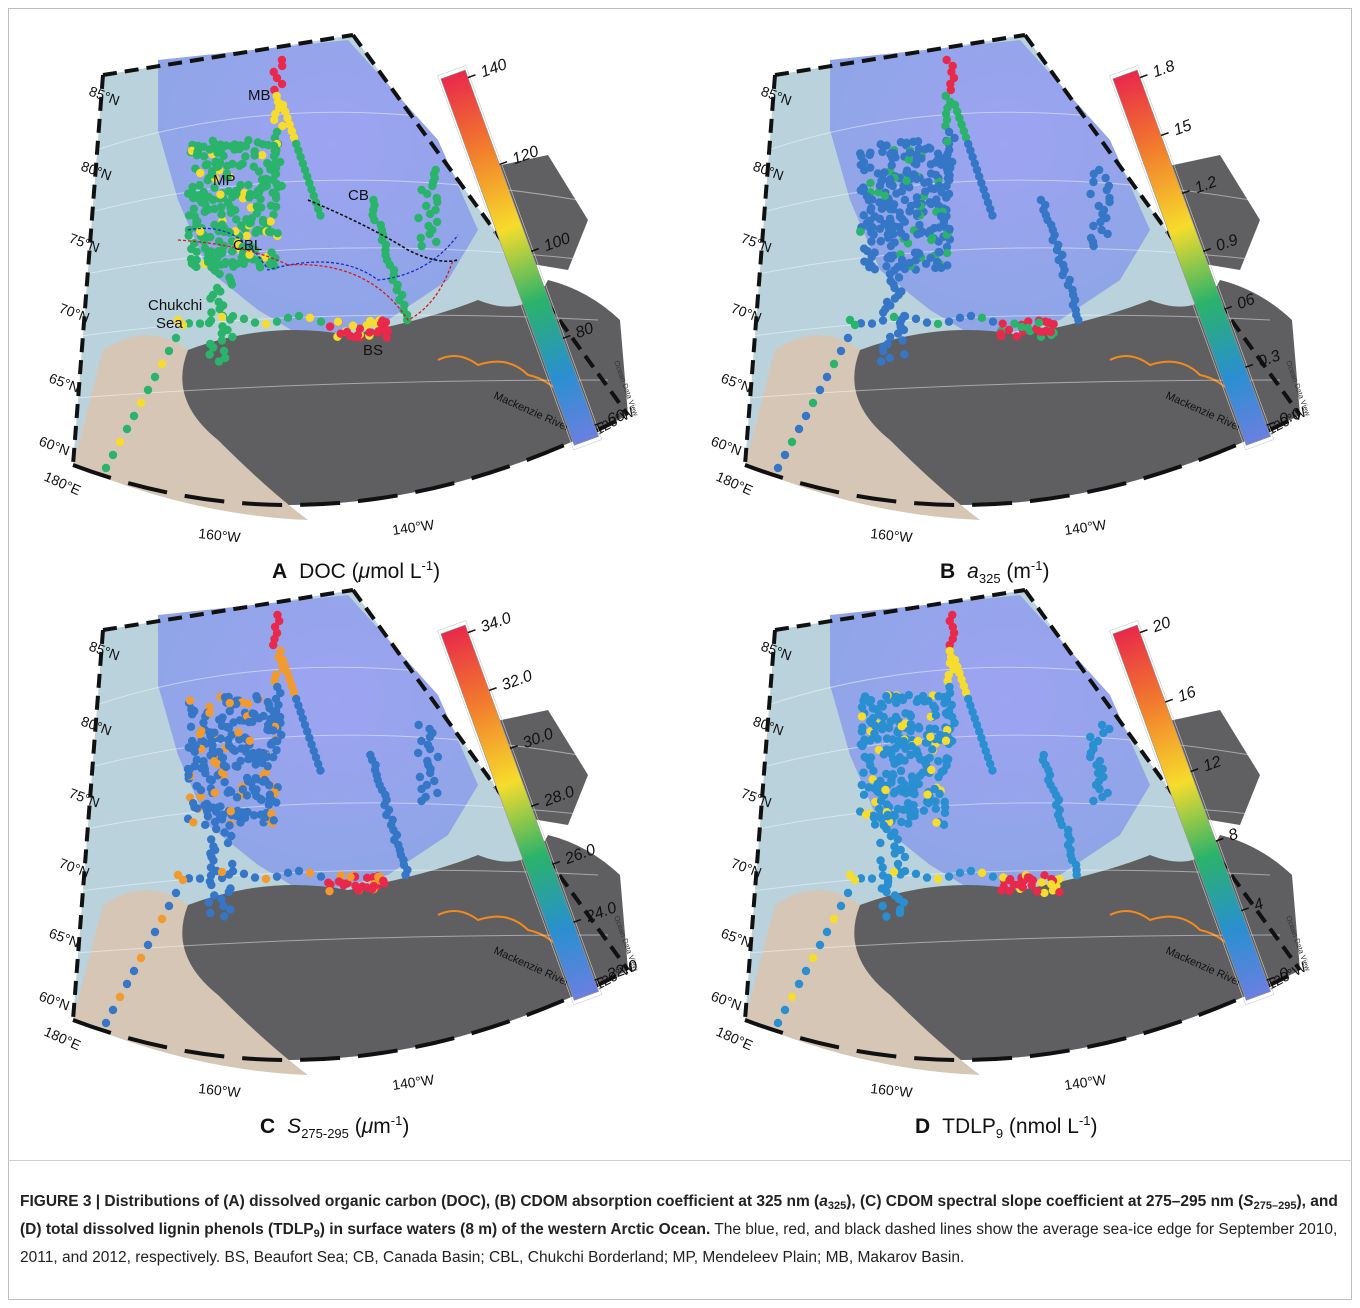  What do you see at coordinates (584, 331) in the screenshot?
I see `colorbar-tick-label: 80` at bounding box center [584, 331].